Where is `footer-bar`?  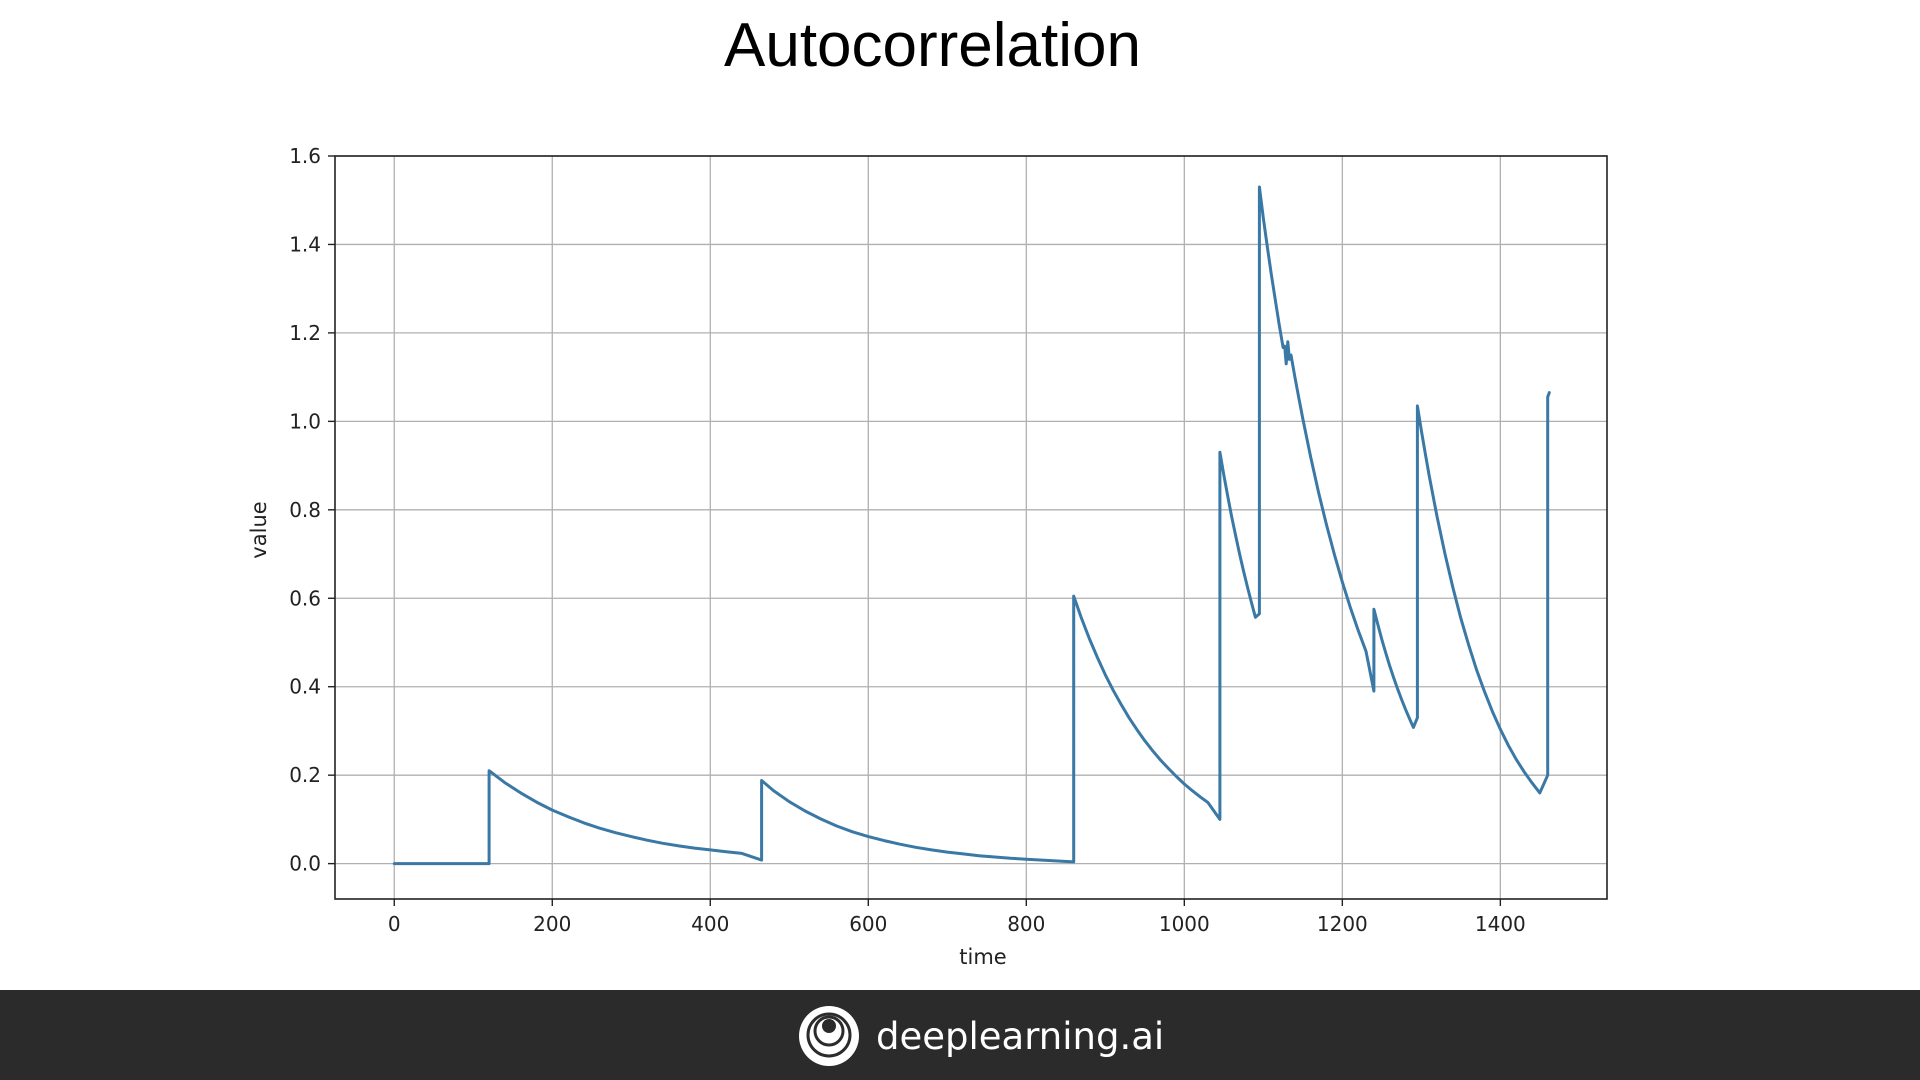
footer-bar is located at coordinates (960, 1035).